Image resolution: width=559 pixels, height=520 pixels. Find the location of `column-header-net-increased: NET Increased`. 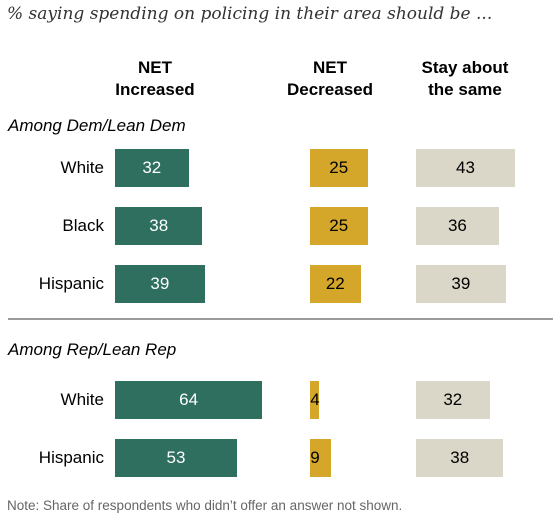

column-header-net-increased: NET Increased is located at coordinates (155, 78).